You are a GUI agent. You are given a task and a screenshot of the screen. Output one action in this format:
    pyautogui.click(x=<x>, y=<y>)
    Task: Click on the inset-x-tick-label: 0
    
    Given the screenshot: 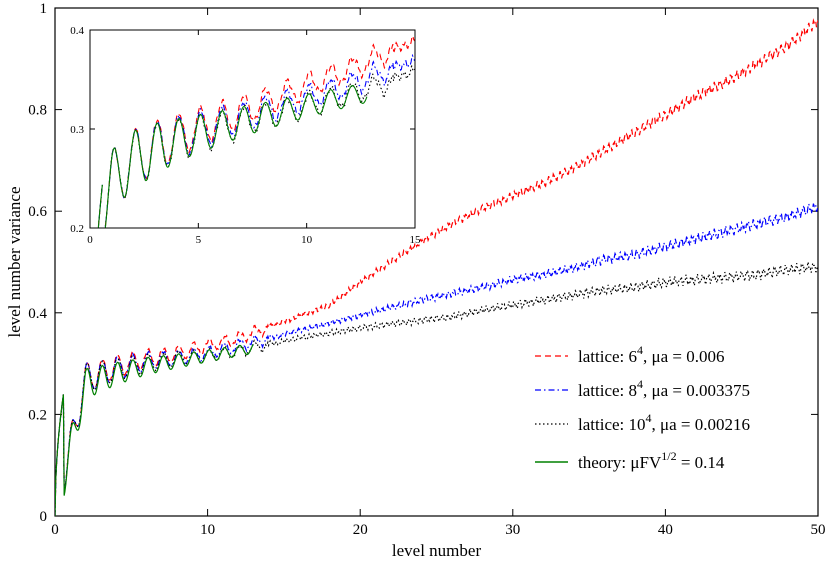 What is the action you would take?
    pyautogui.click(x=90, y=240)
    